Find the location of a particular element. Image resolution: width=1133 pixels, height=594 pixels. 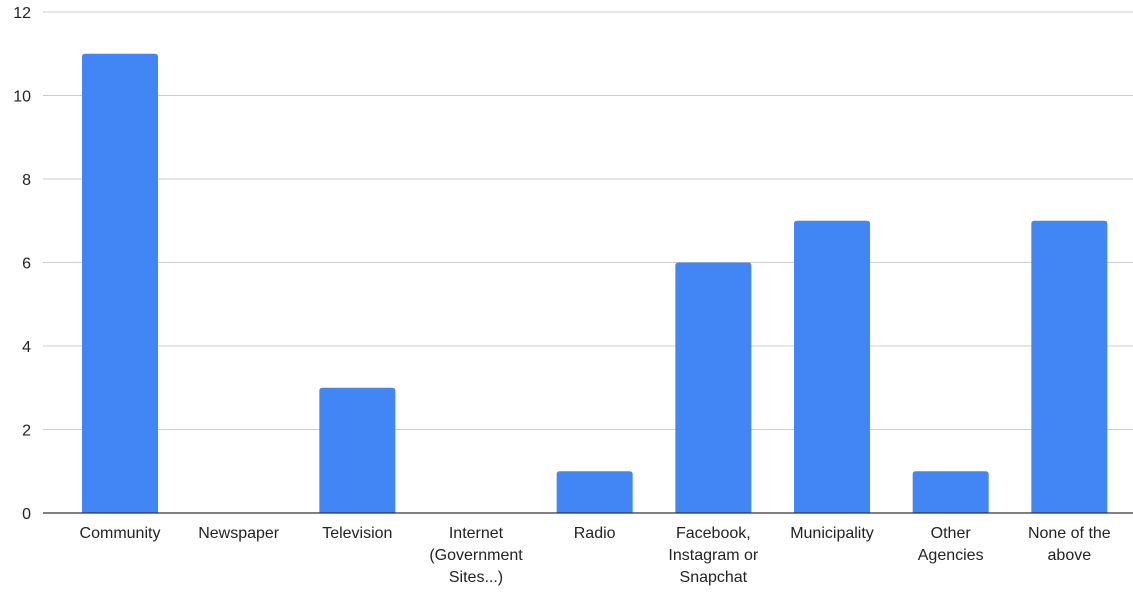

y-axis-ticks: 0 2 4 6 8 10 12 is located at coordinates (22, 264).